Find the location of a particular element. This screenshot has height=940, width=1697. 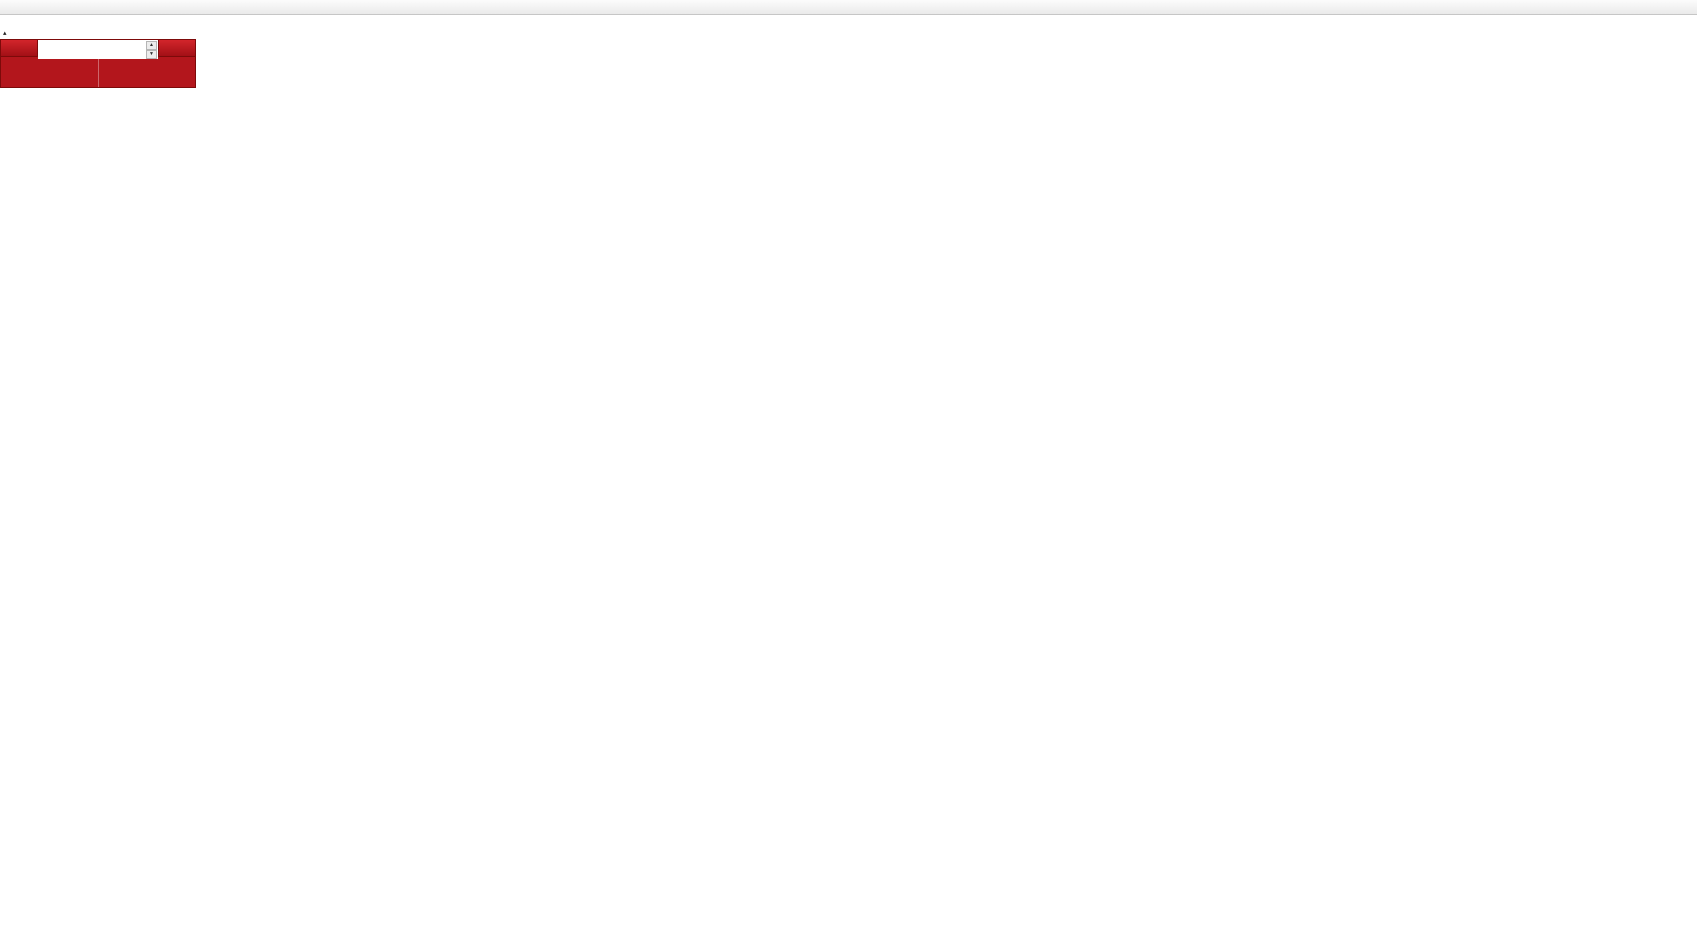

volume-decrement-button: ▼ is located at coordinates (151, 54).